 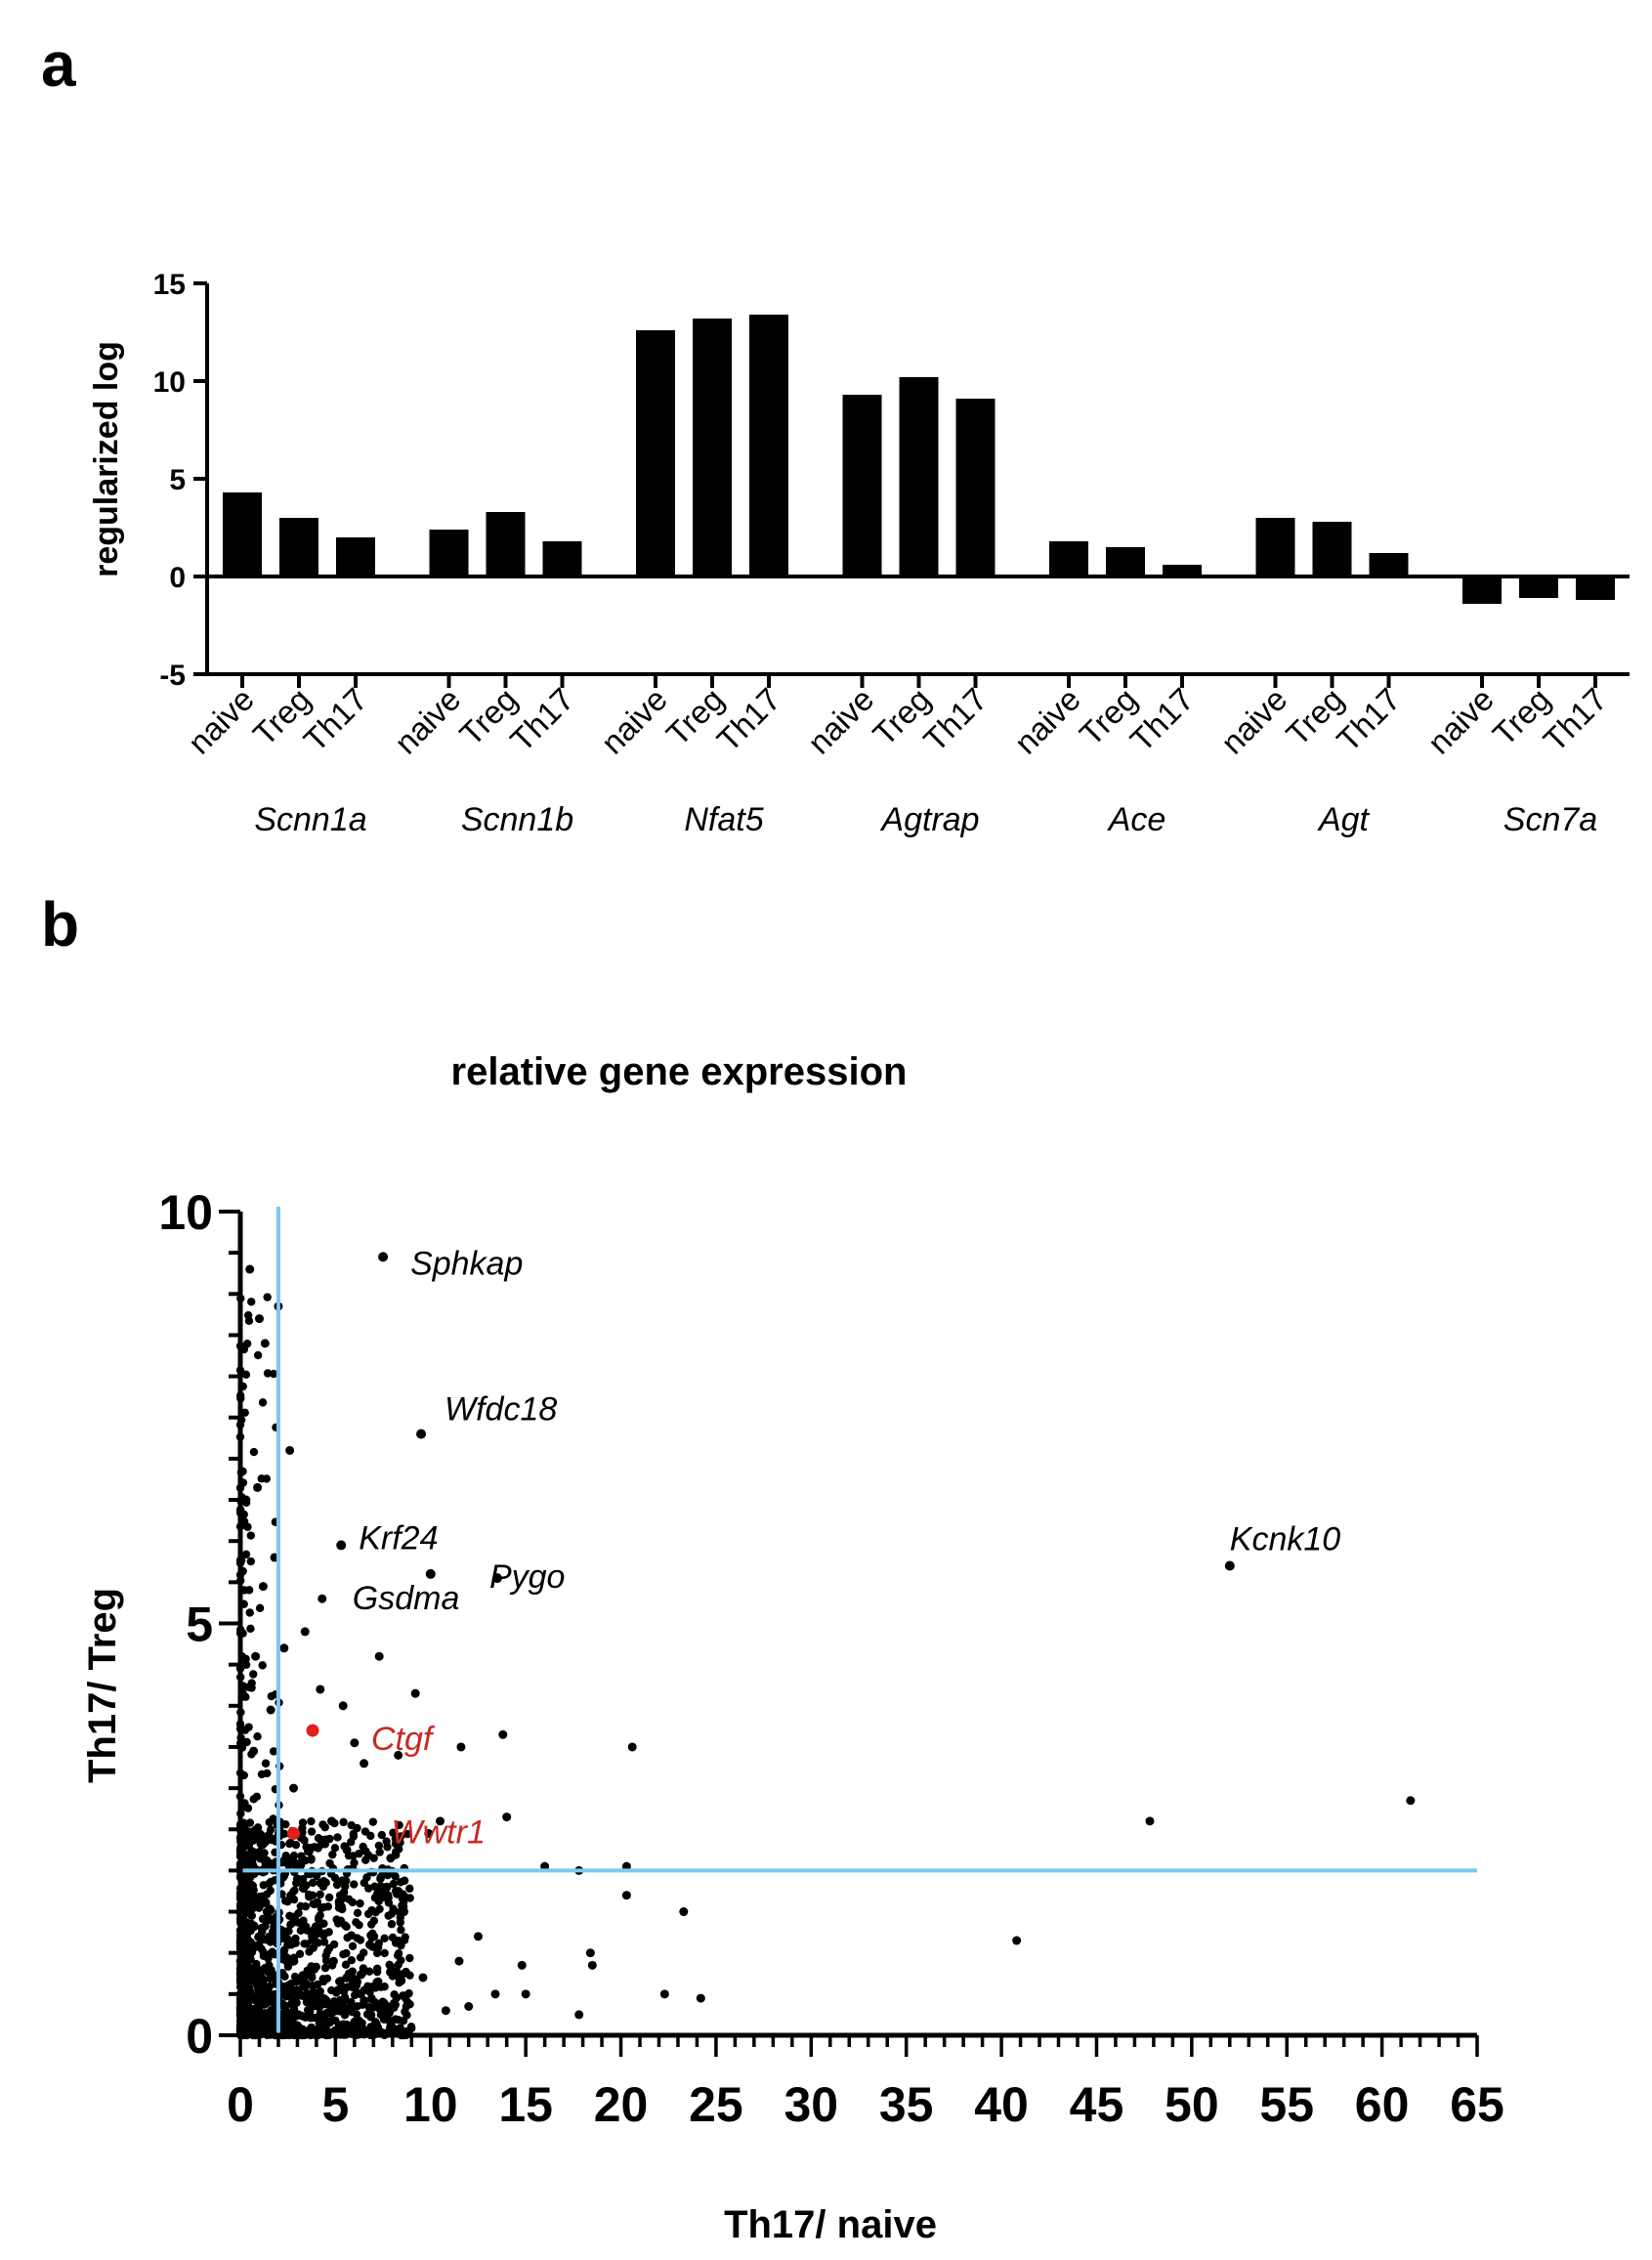 What do you see at coordinates (562, 558) in the screenshot?
I see `bar-scnn1b-th17` at bounding box center [562, 558].